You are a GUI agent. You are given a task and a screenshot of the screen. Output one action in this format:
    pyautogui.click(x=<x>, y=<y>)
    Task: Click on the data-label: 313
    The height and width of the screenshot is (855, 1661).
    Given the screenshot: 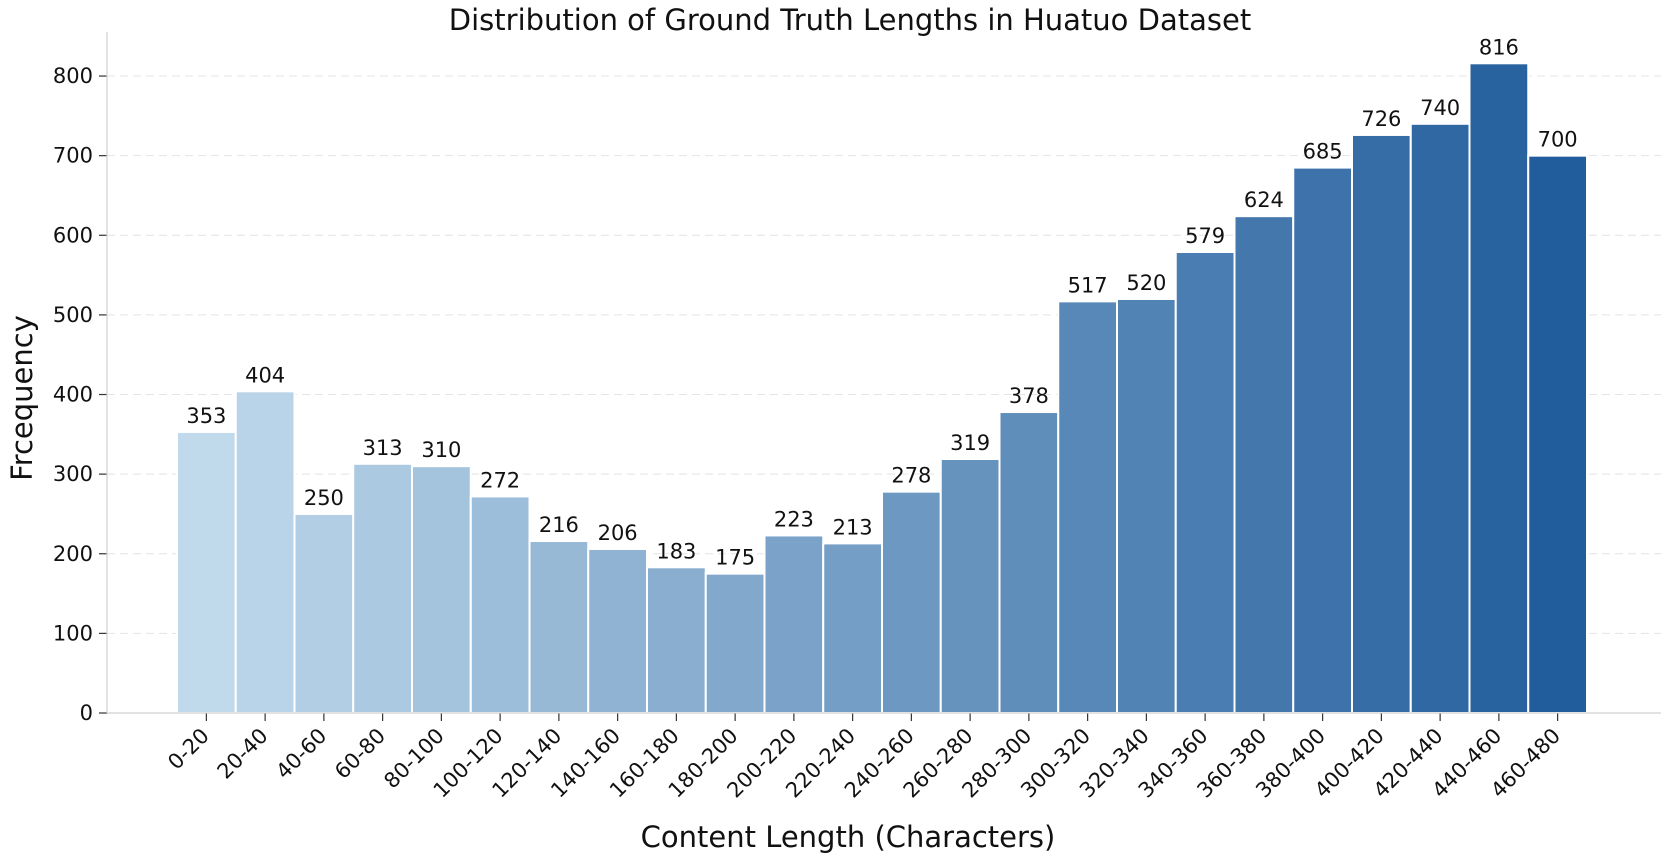 What is the action you would take?
    pyautogui.click(x=383, y=448)
    